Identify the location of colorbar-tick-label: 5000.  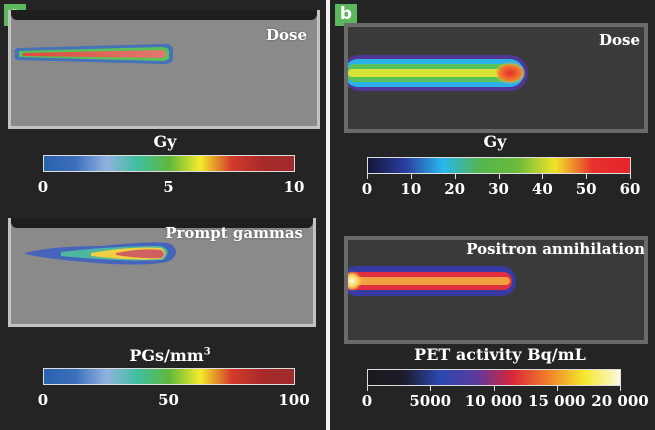
(430, 401).